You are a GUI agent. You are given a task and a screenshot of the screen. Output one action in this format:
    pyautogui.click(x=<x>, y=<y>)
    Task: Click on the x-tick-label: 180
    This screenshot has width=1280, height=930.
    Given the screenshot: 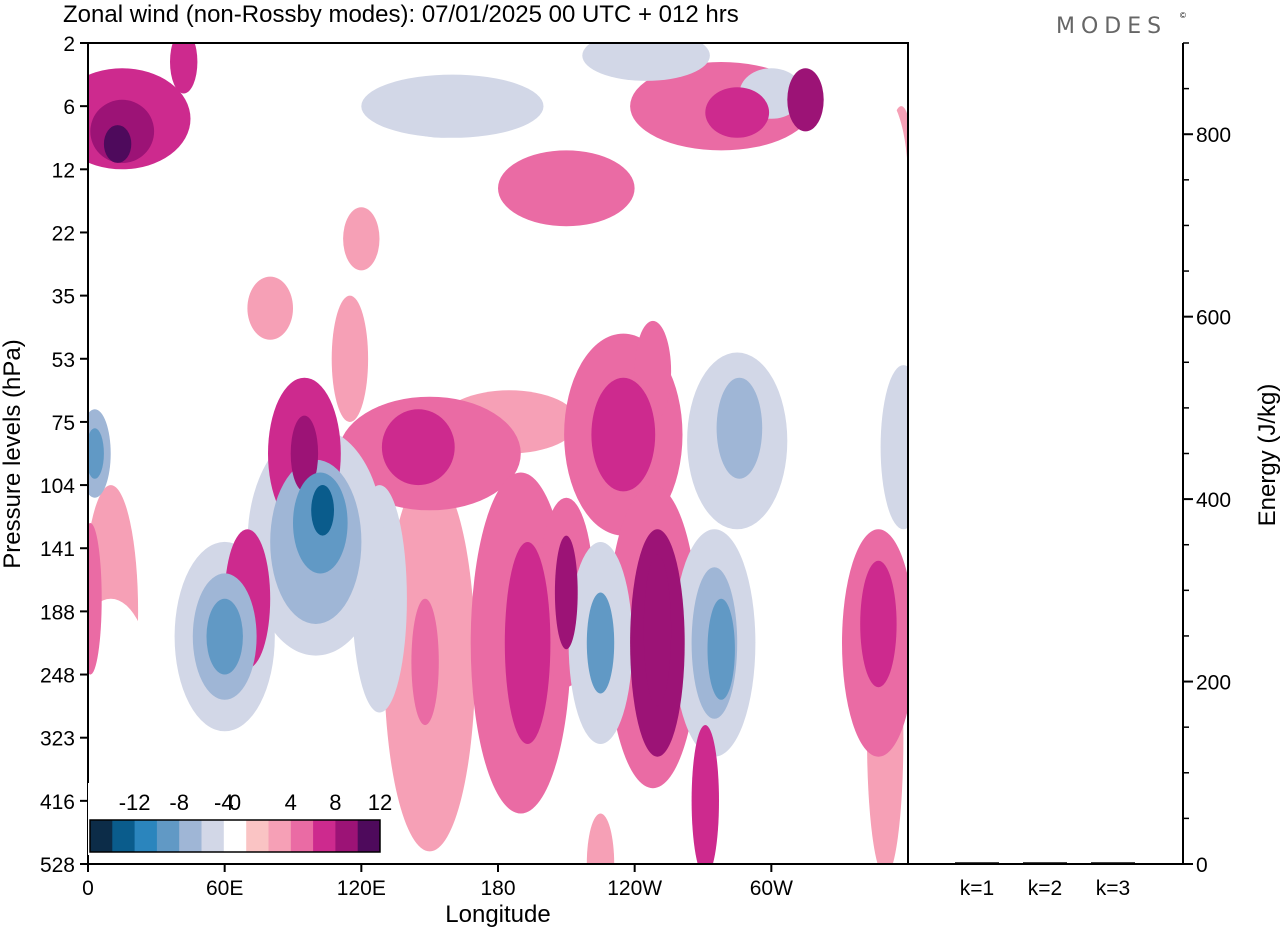 What is the action you would take?
    pyautogui.click(x=497, y=888)
    